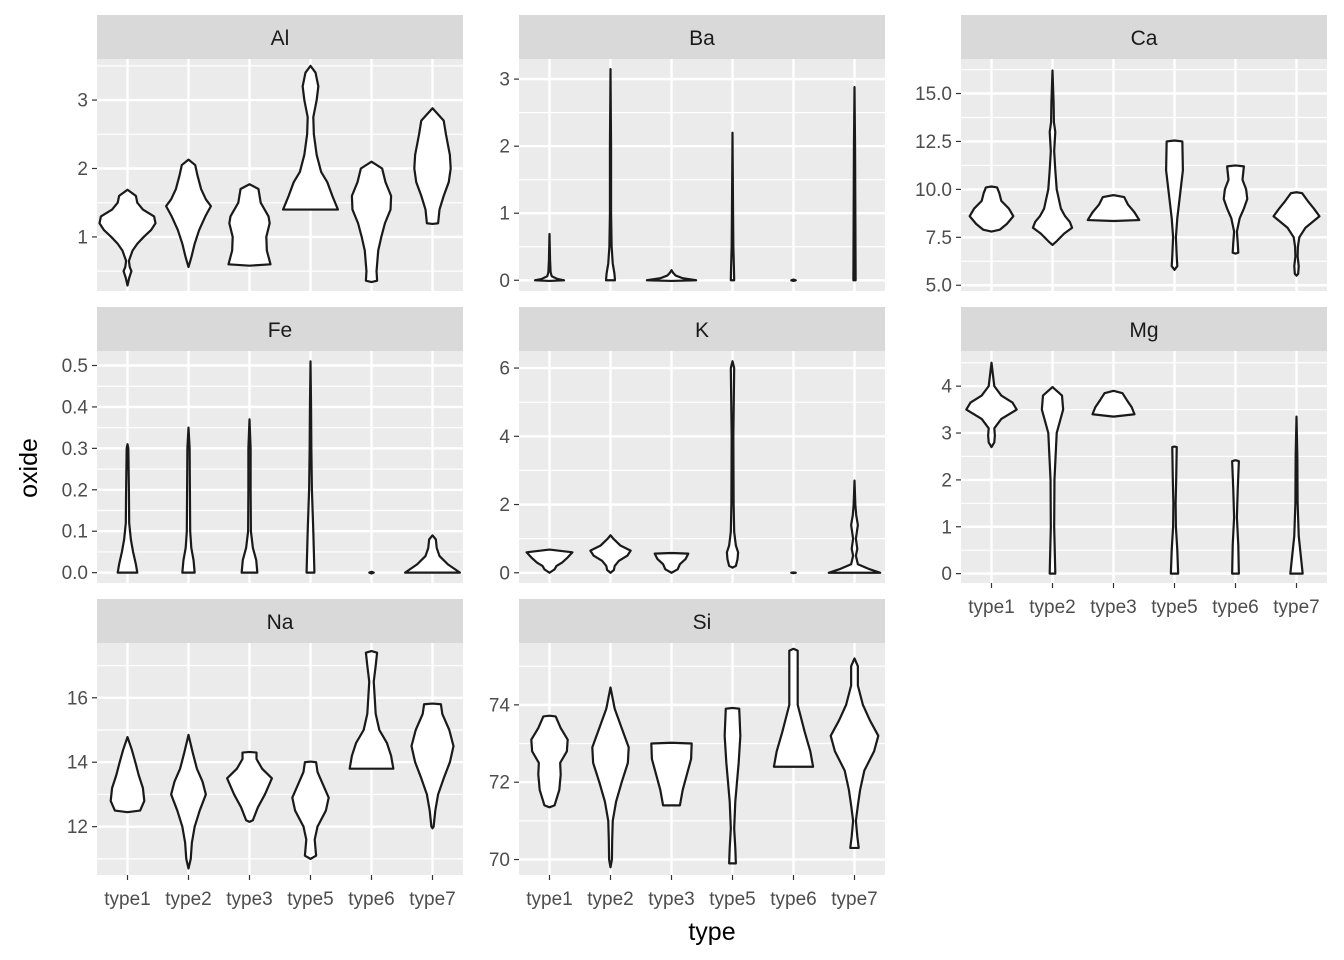 The height and width of the screenshot is (960, 1344). I want to click on panel-ba: 0 1 2 3 Ba, so click(692, 153).